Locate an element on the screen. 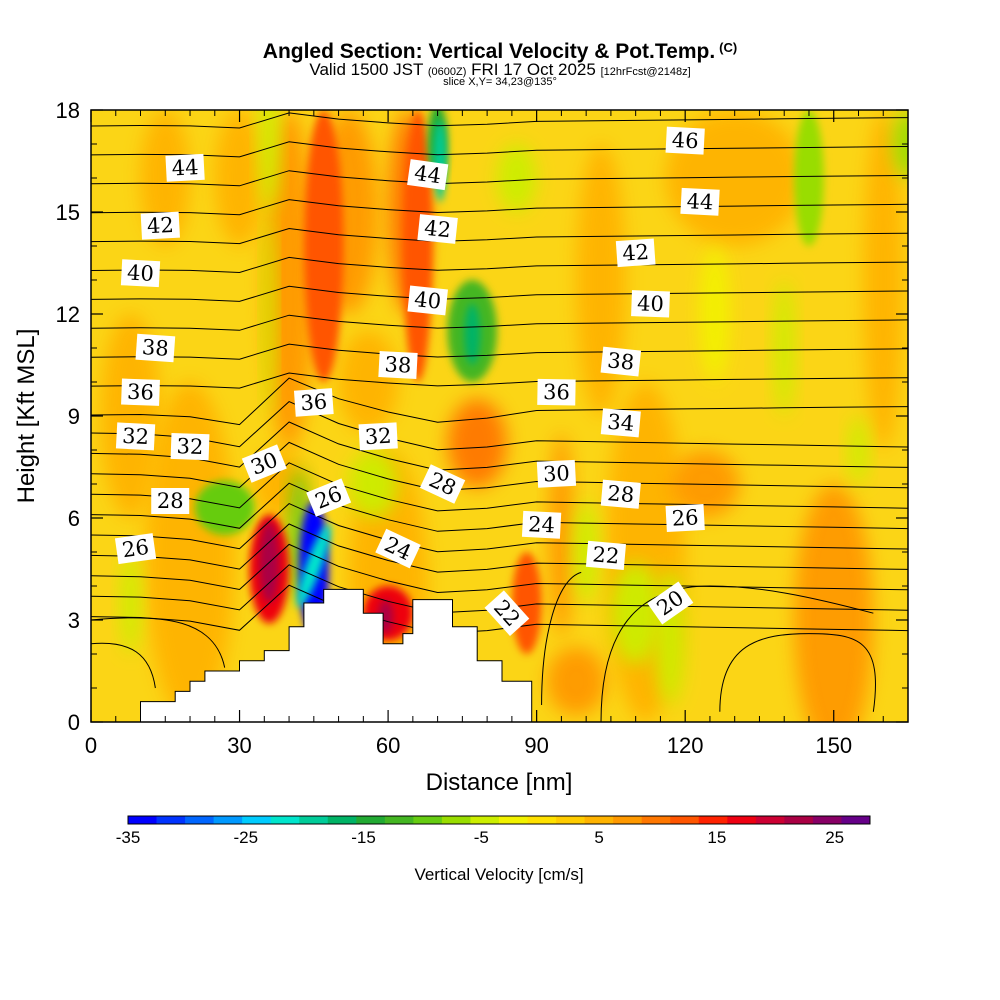  colorbar-frame is located at coordinates (499, 820).